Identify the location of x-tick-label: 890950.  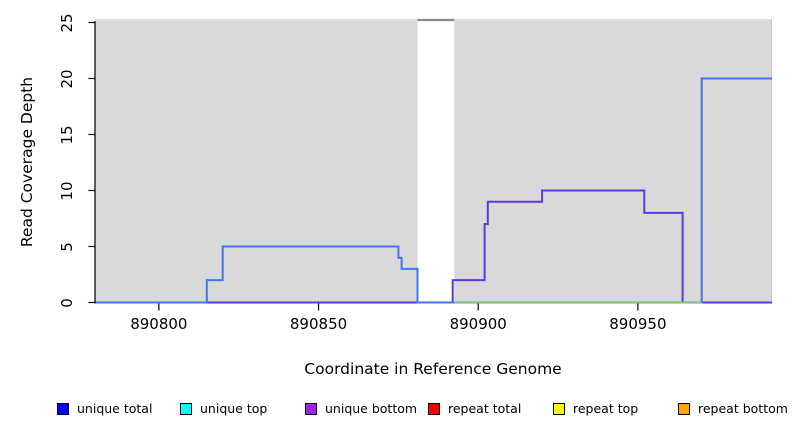
(638, 324).